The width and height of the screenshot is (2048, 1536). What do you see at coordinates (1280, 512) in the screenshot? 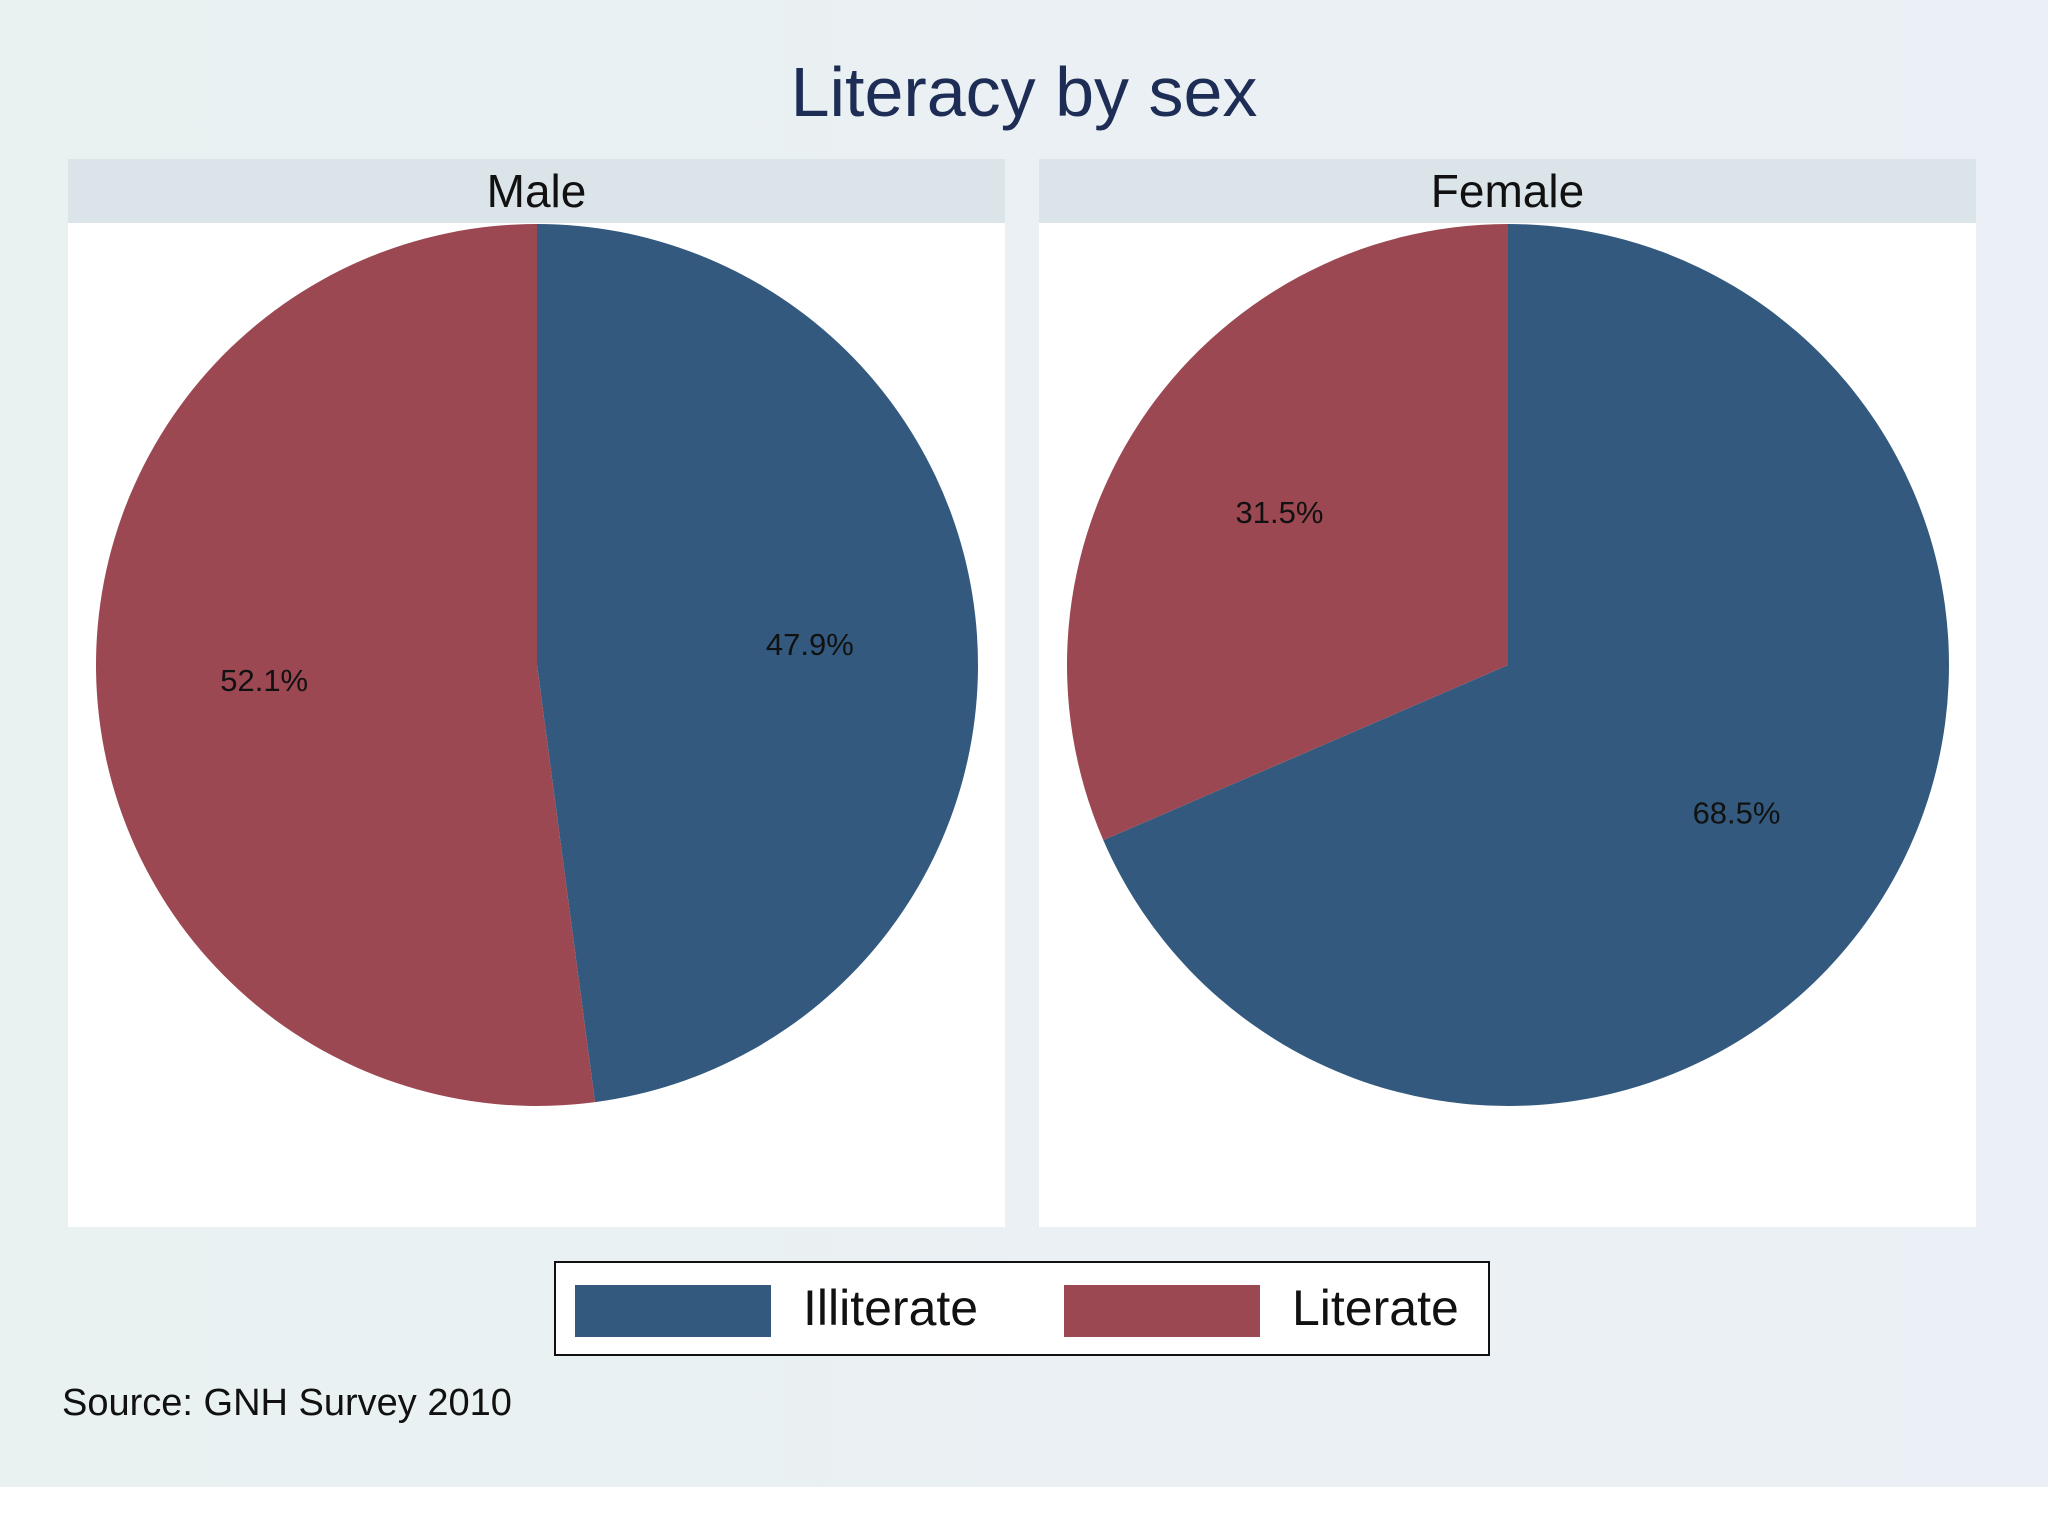
I see `slice-label-female-literate: 31.5%` at bounding box center [1280, 512].